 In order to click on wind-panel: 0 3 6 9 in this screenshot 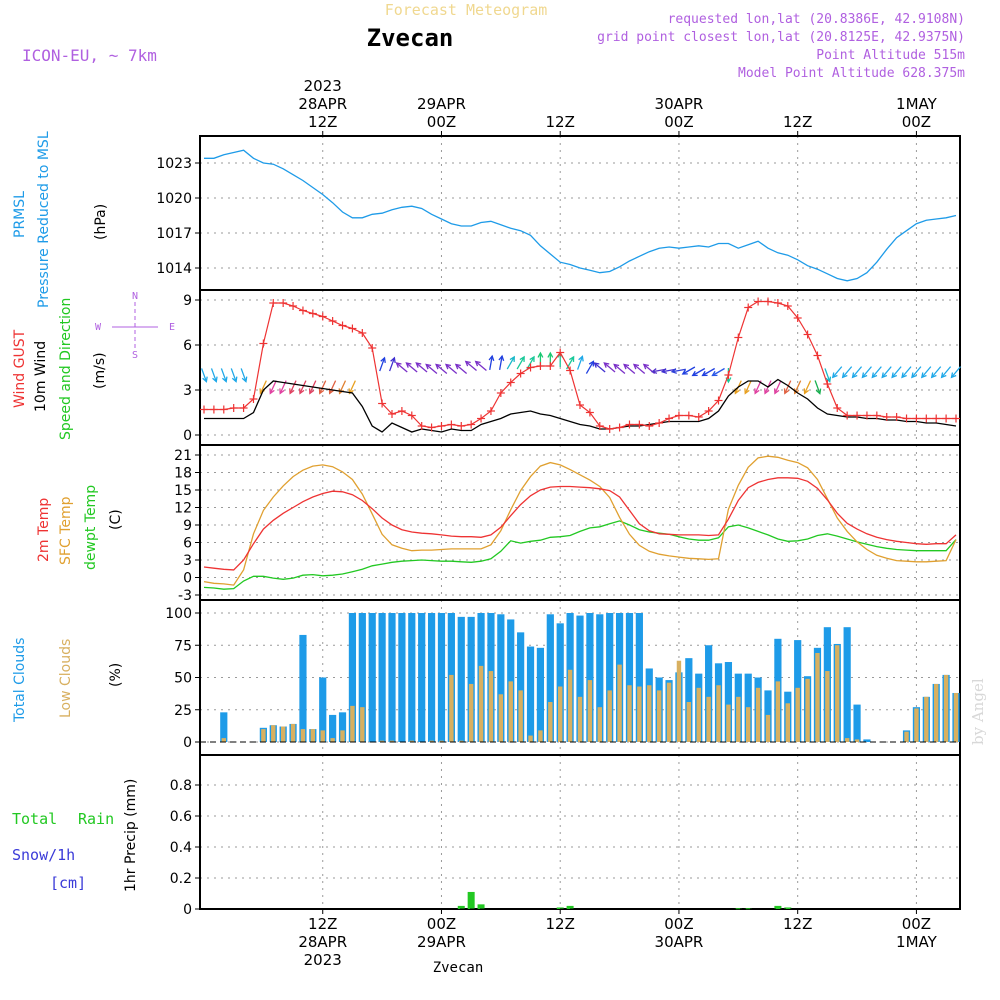, I will do `click(572, 367)`.